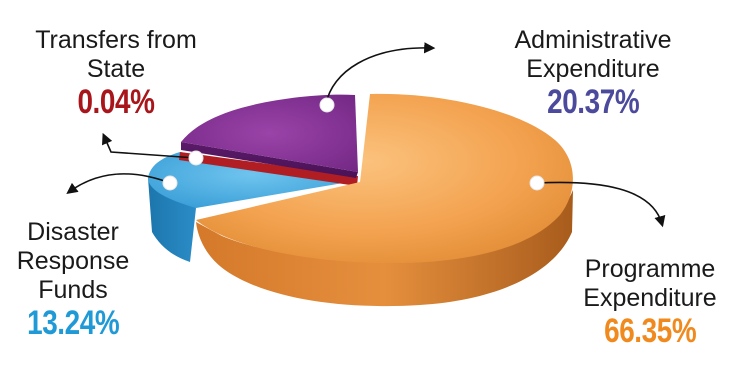 Image resolution: width=748 pixels, height=366 pixels. I want to click on slice-administrative-expenditure, so click(269, 136).